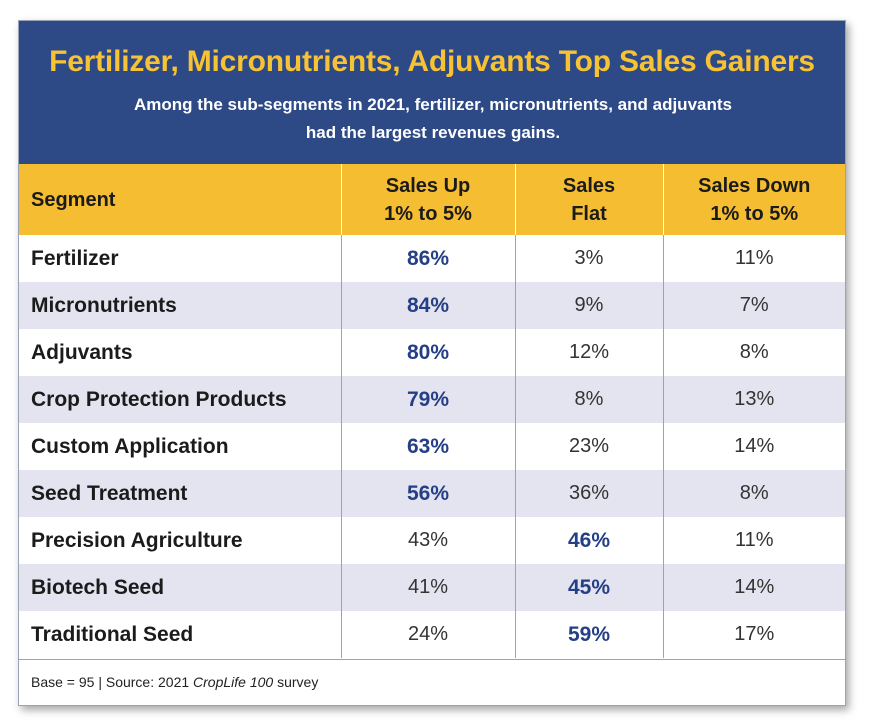 This screenshot has height=726, width=876. I want to click on segment-label: Traditional Seed, so click(112, 634).